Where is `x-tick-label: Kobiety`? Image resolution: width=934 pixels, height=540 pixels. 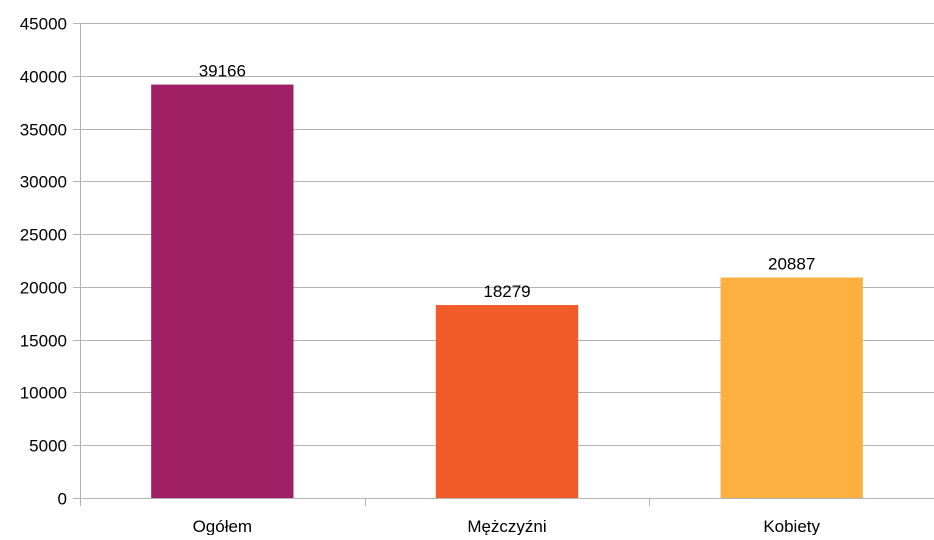 x-tick-label: Kobiety is located at coordinates (791, 526).